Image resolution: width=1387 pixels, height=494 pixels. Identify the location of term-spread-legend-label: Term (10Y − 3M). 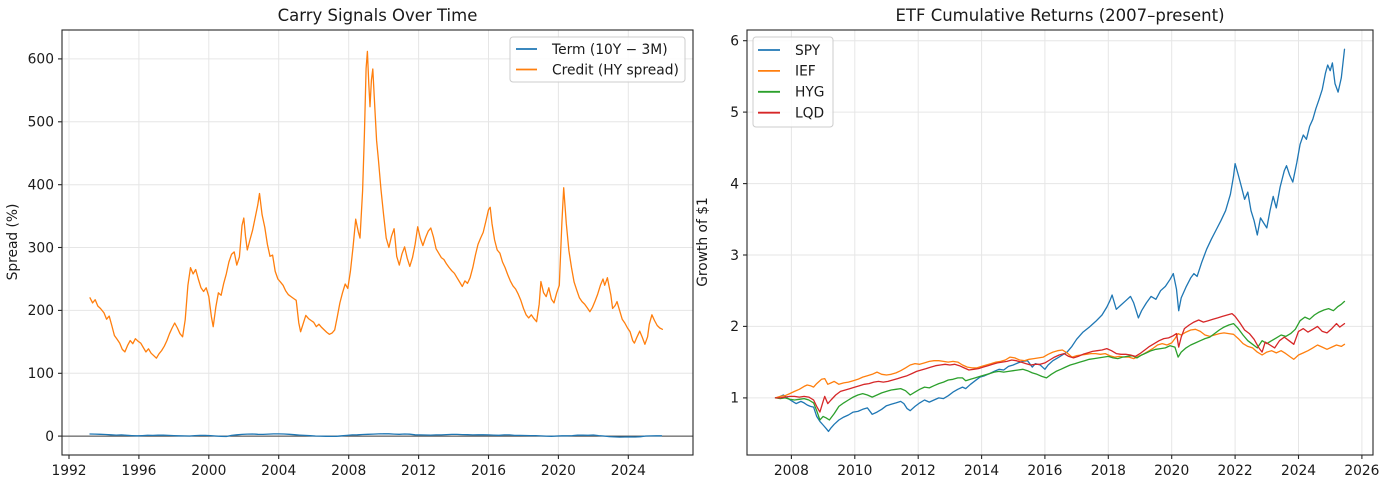
(609, 50).